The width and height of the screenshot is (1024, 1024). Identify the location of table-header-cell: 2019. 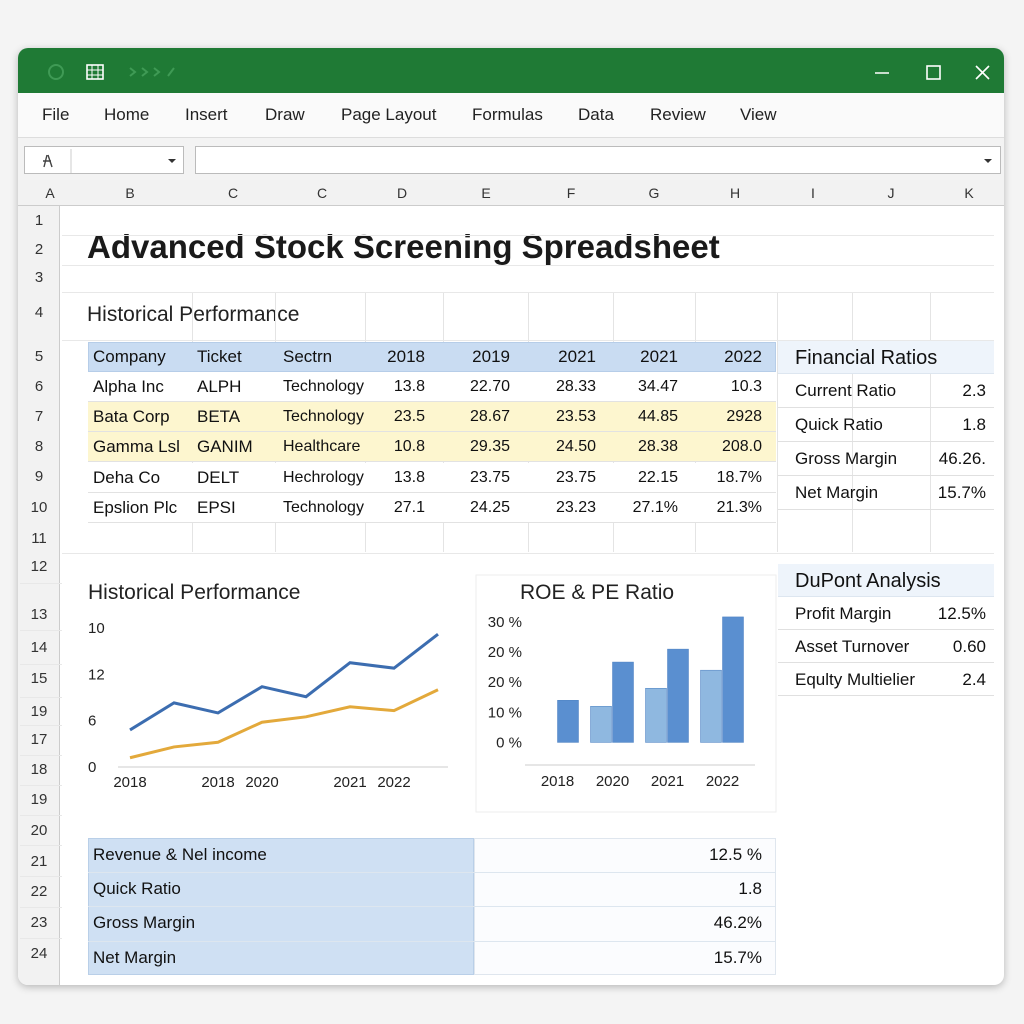
(491, 356).